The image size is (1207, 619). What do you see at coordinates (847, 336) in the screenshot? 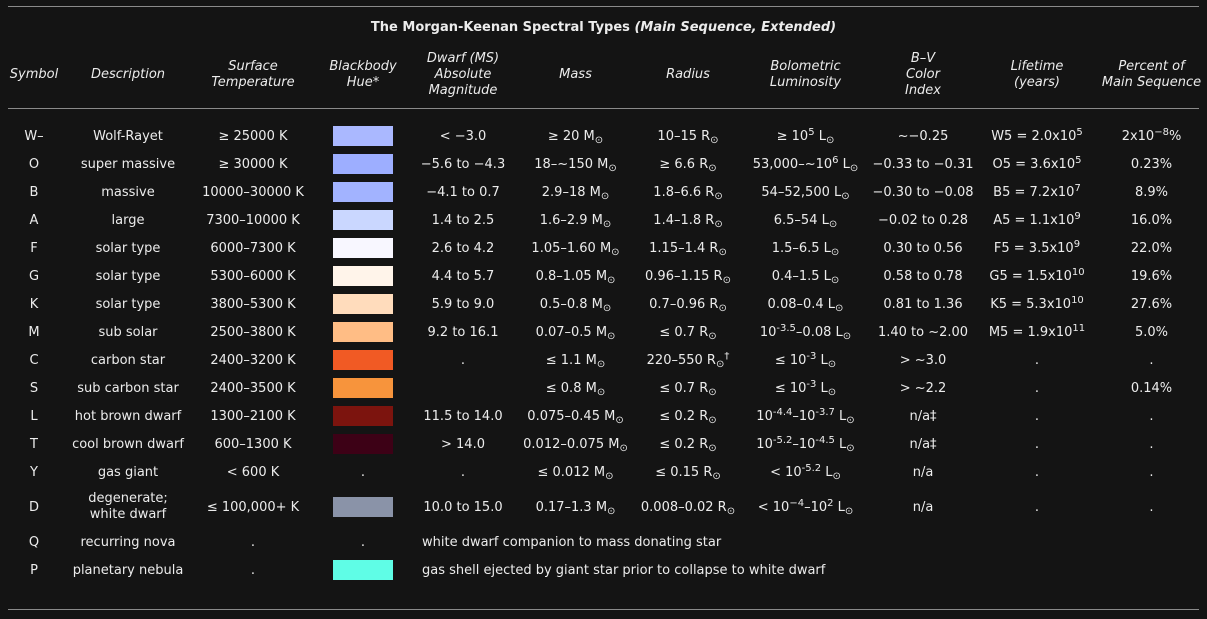
I see `luminosity-part: ⊙` at bounding box center [847, 336].